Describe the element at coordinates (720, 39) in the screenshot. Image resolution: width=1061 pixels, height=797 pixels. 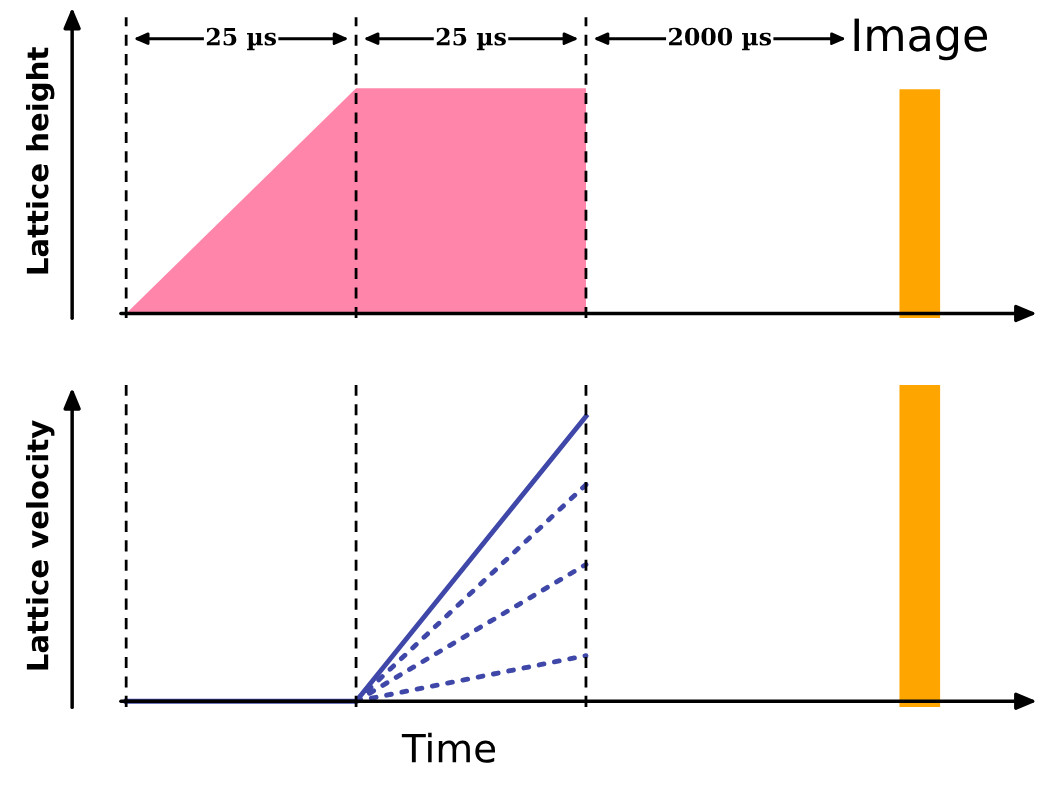
I see `text: 2000 µs` at that location.